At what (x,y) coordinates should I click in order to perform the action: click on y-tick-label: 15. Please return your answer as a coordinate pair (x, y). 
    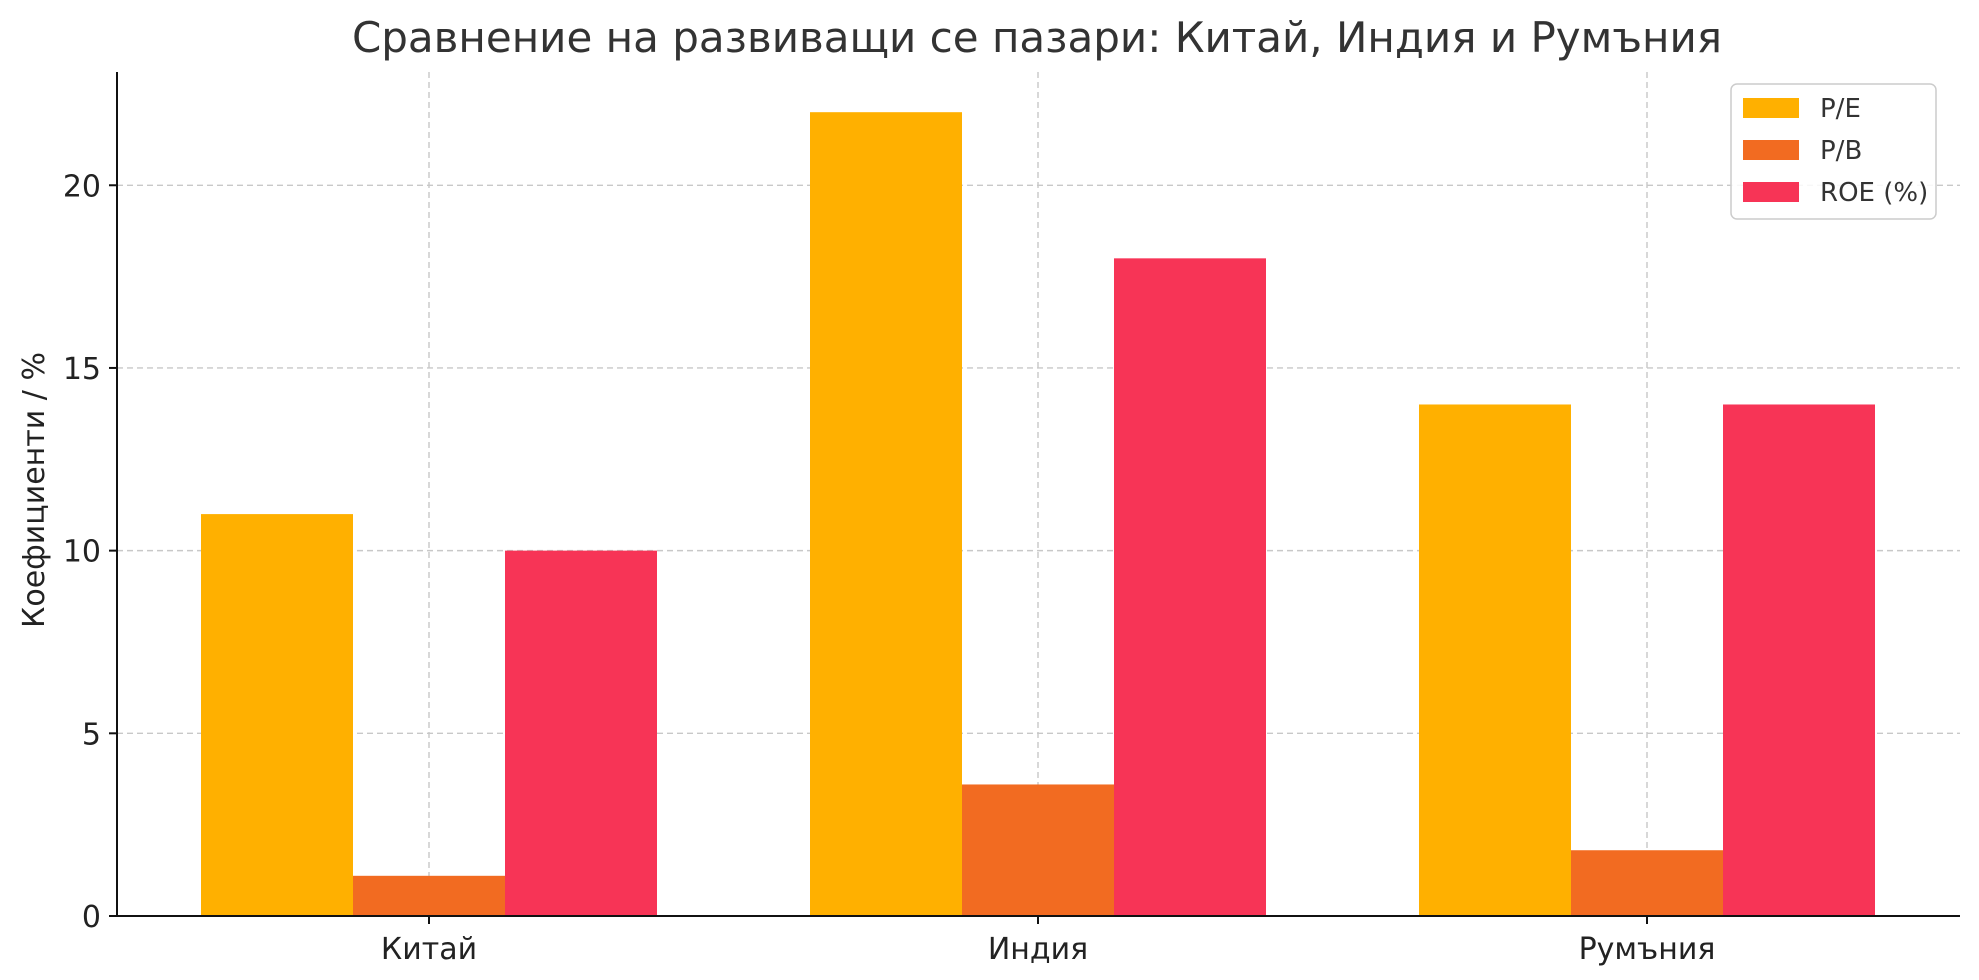
    Looking at the image, I should click on (82, 369).